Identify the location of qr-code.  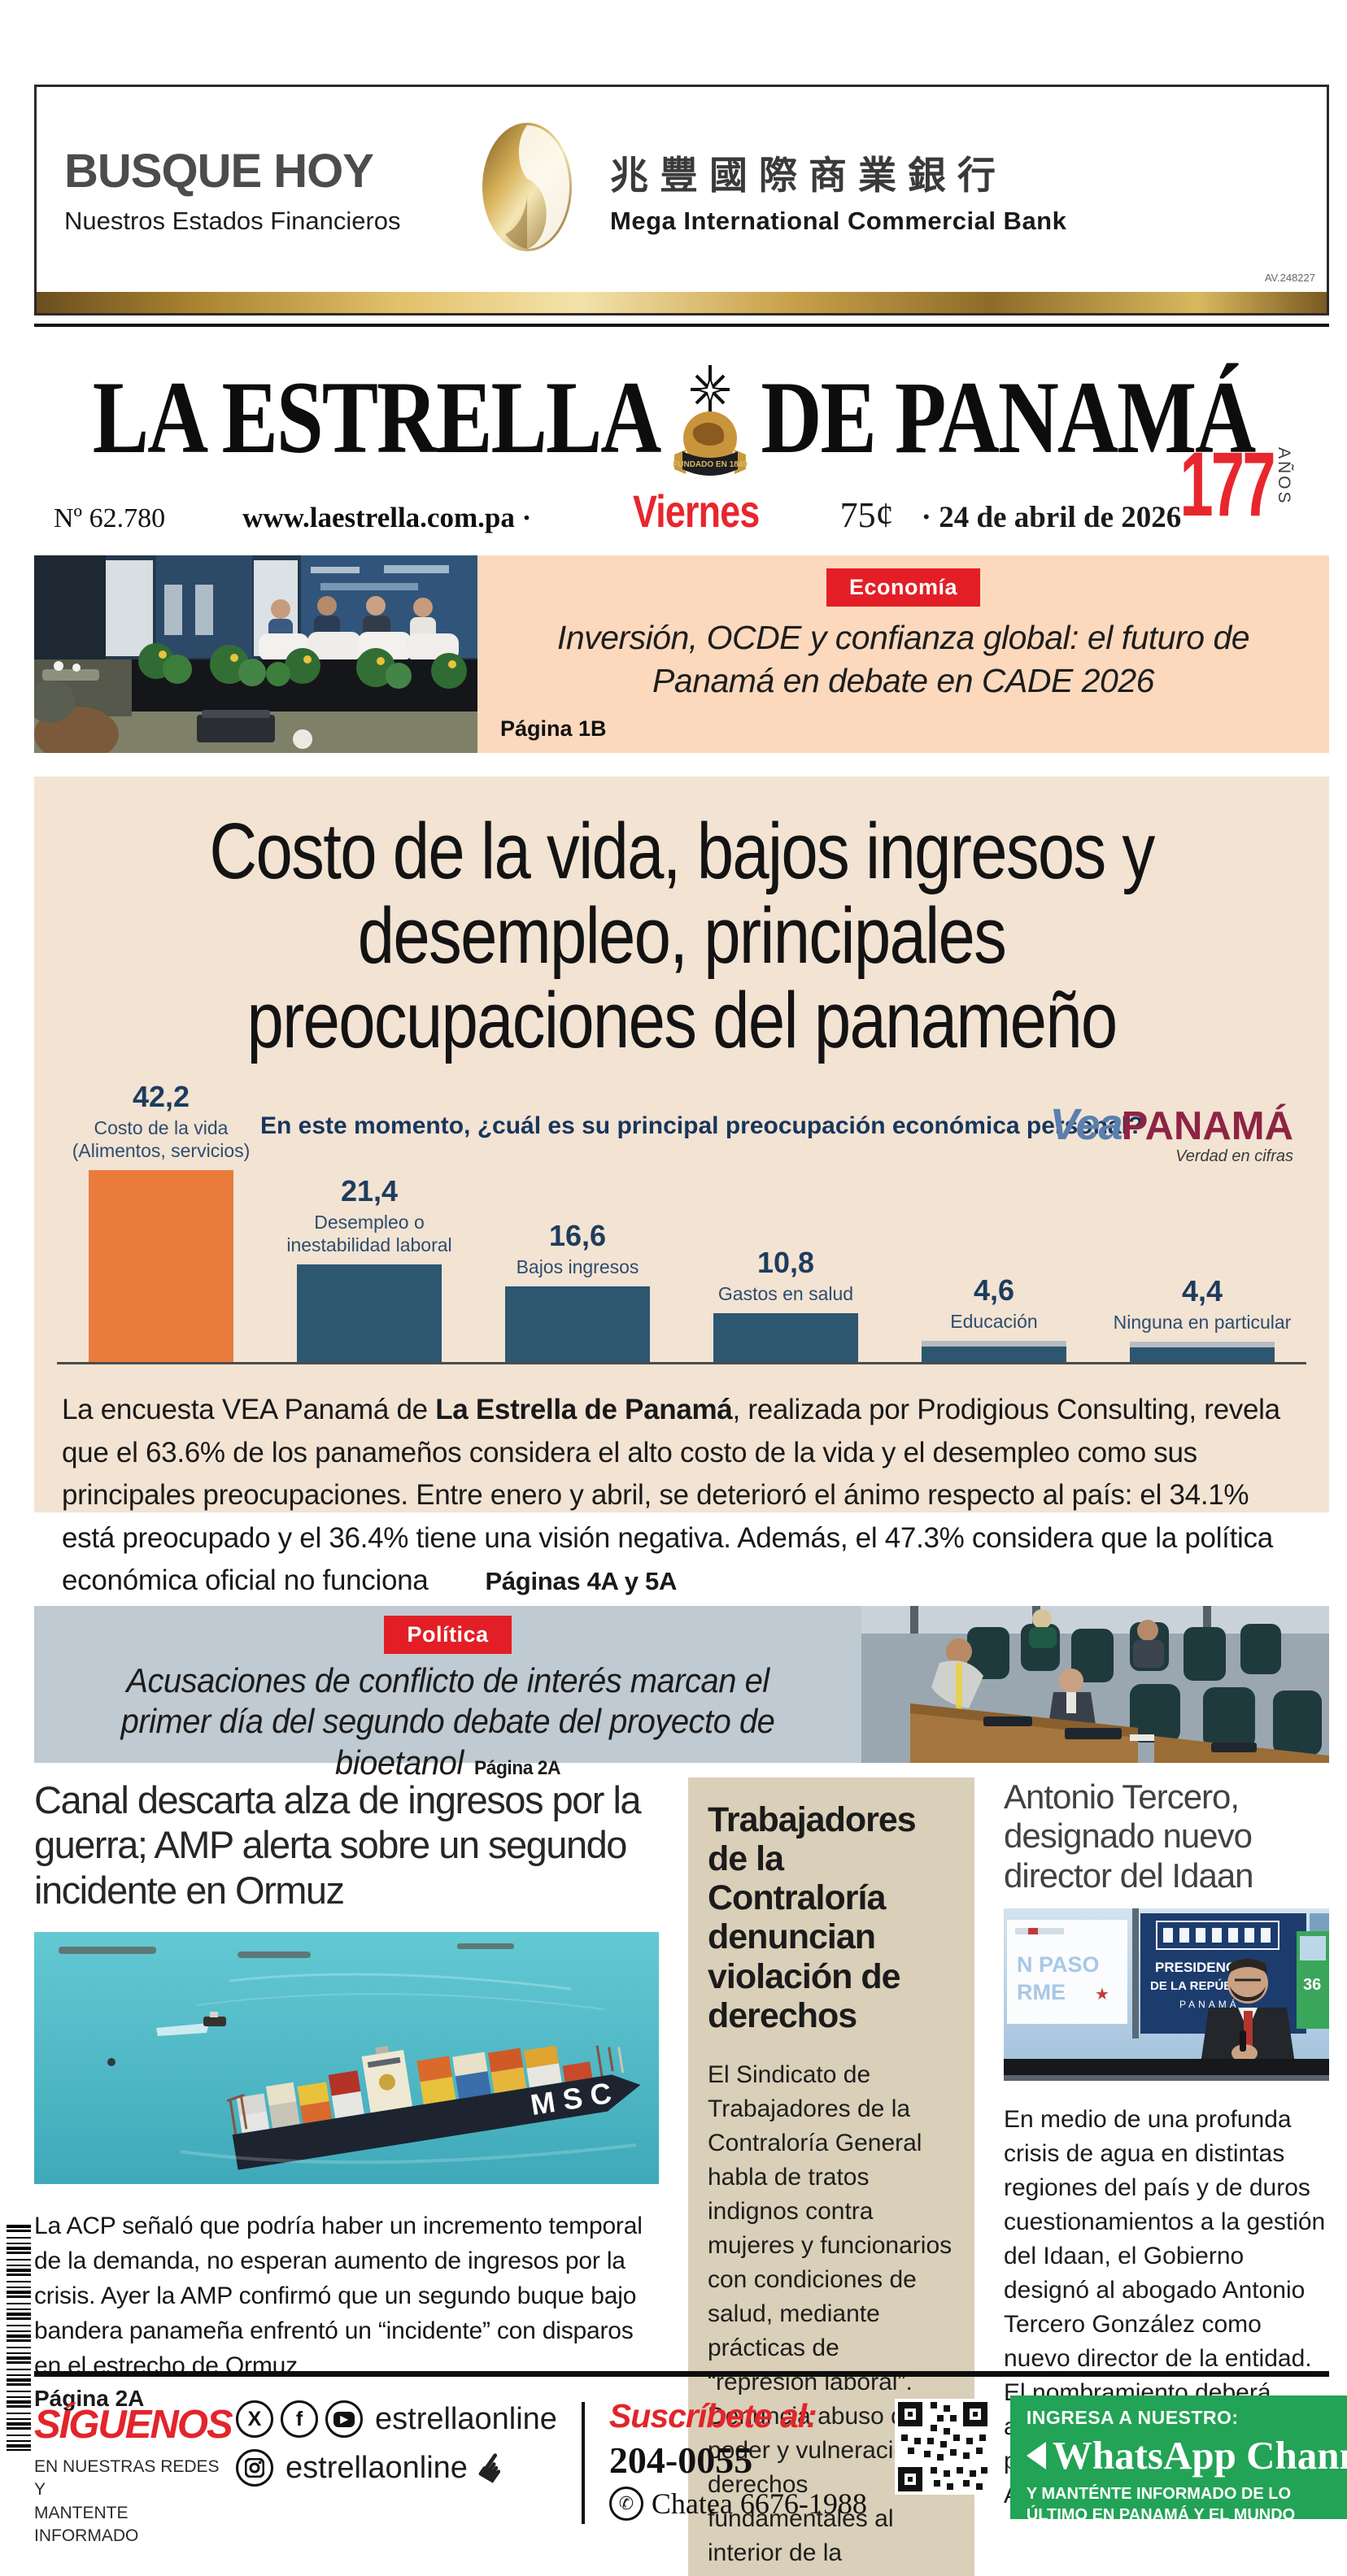
(942, 2447).